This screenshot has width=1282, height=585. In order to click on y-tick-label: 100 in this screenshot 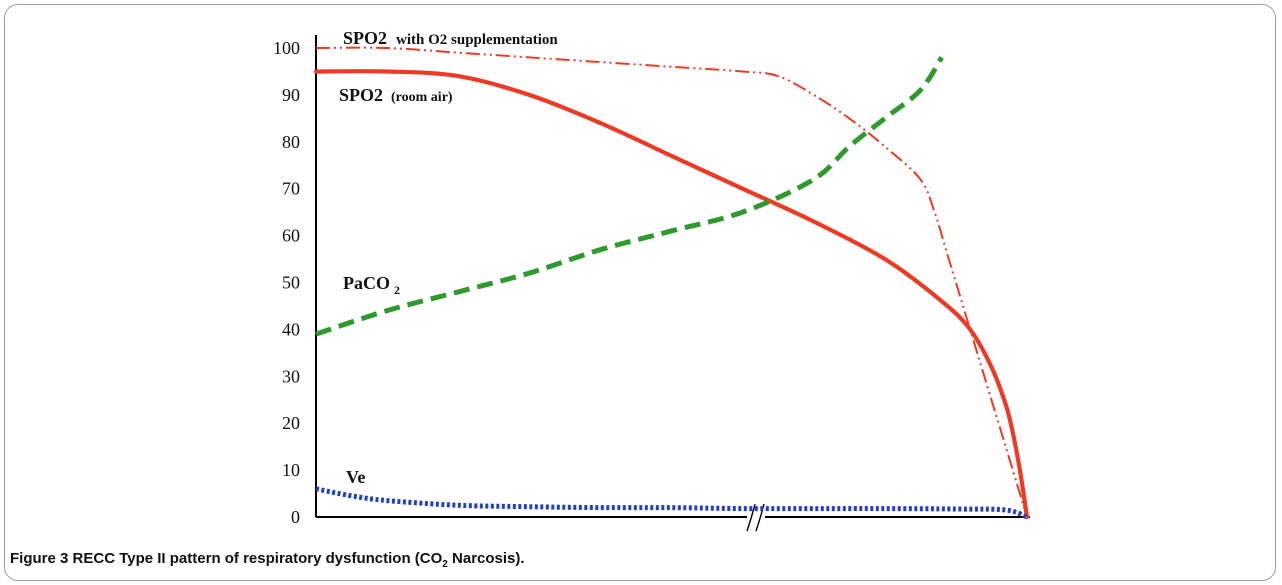, I will do `click(286, 48)`.